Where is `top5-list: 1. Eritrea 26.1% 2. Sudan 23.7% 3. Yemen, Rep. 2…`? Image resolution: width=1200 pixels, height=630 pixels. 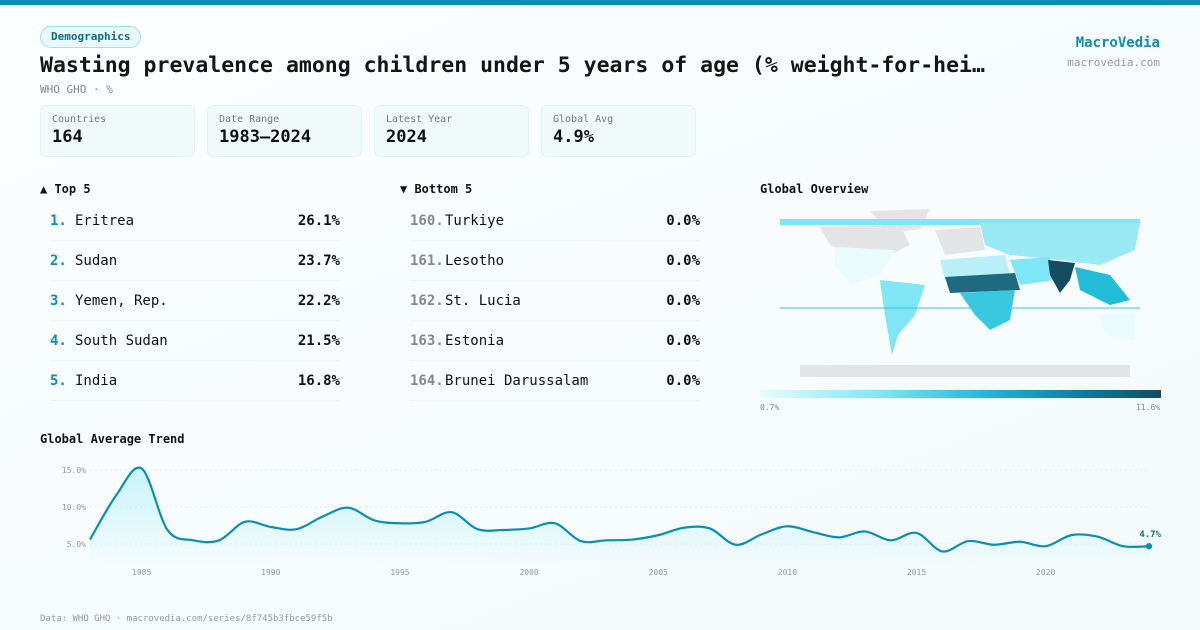 top5-list: 1. Eritrea 26.1% 2. Sudan 23.7% 3. Yemen, Rep. 2… is located at coordinates (195, 301).